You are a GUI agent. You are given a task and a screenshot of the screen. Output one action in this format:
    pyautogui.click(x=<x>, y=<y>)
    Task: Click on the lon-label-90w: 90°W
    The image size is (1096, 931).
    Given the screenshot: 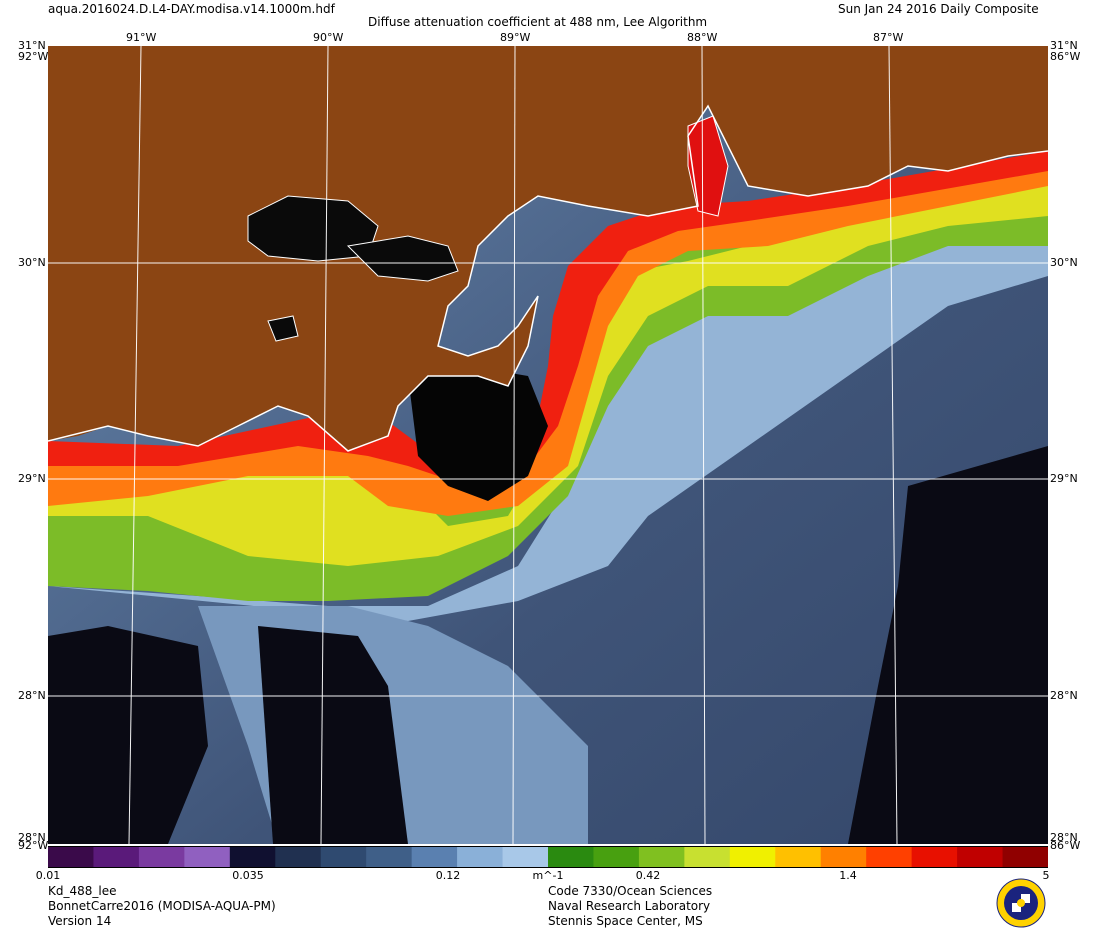 What is the action you would take?
    pyautogui.click(x=328, y=37)
    